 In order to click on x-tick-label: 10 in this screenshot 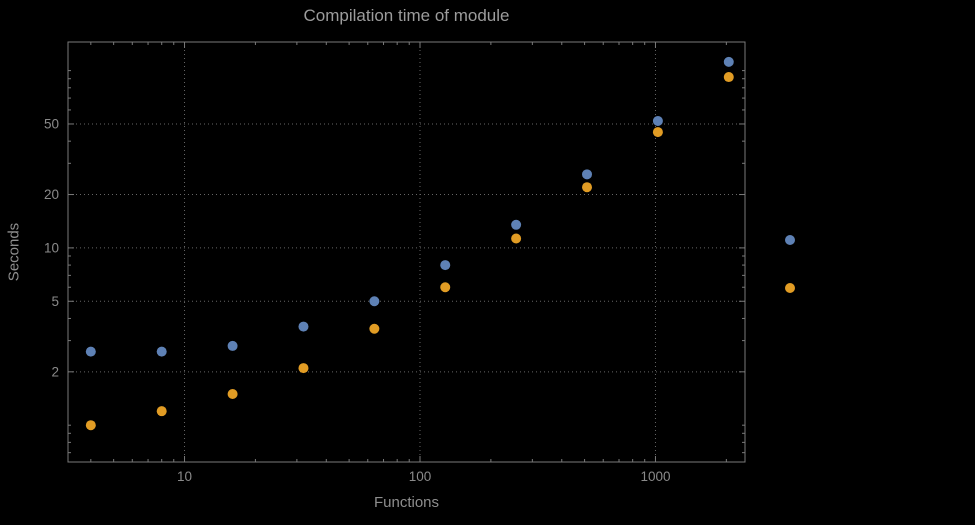, I will do `click(184, 476)`.